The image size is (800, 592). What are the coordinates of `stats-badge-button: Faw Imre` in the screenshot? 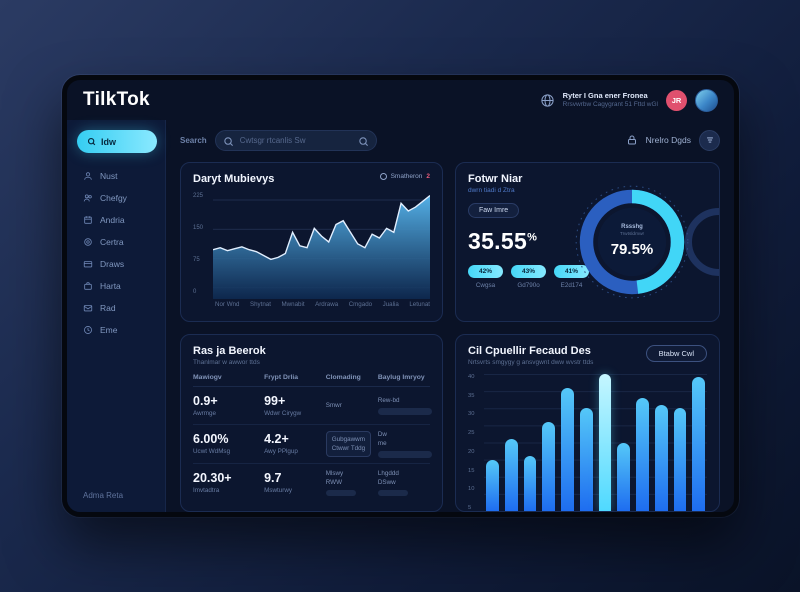 It's located at (494, 210).